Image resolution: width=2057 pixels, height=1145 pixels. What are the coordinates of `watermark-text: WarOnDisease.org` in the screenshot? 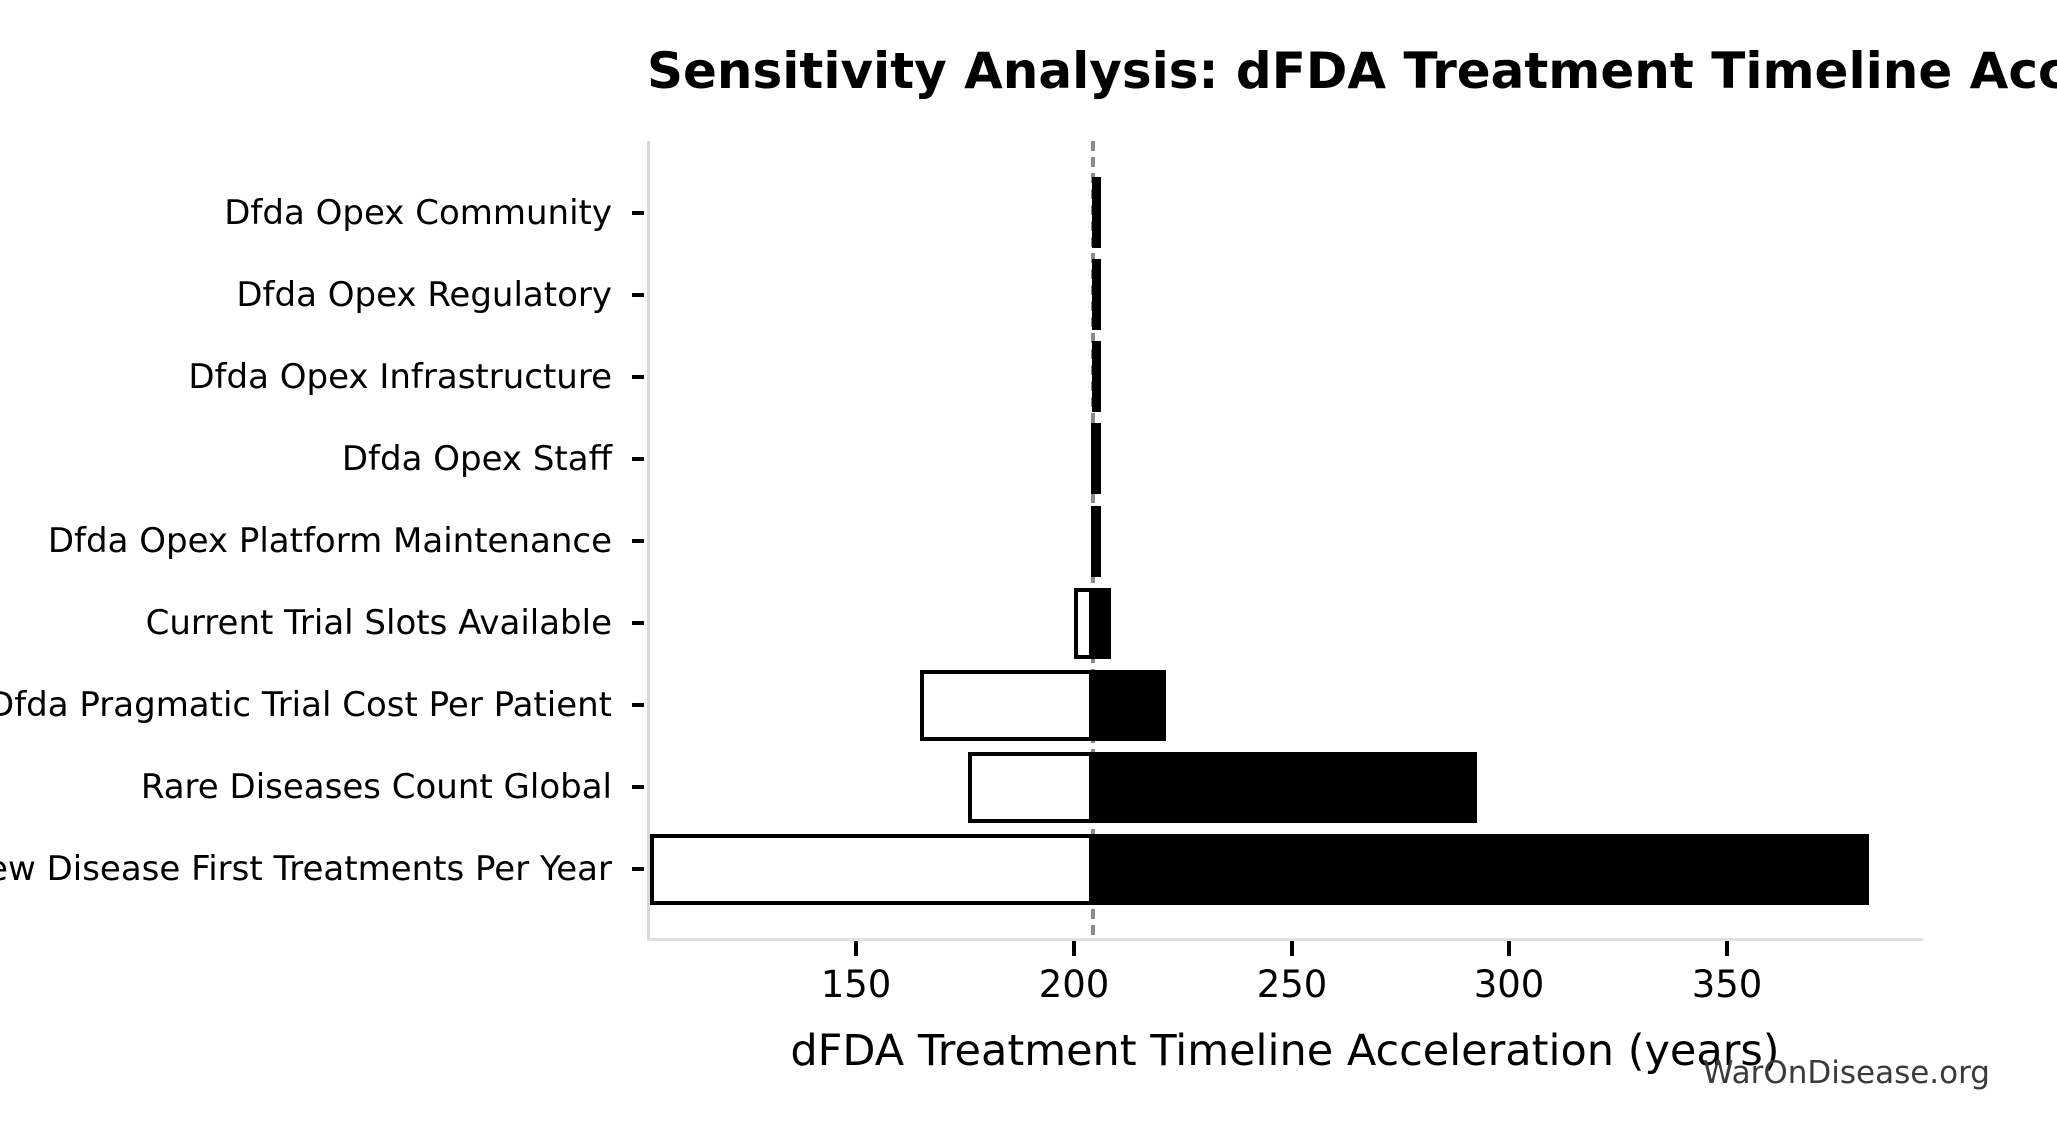 It's located at (1846, 1073).